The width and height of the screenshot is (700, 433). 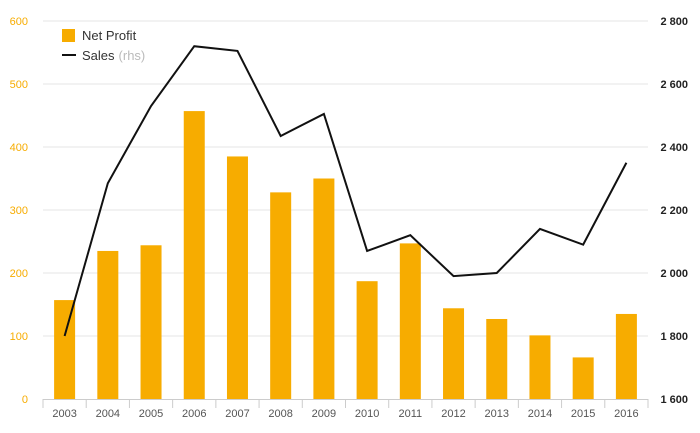 What do you see at coordinates (64, 414) in the screenshot?
I see `x-axis-tick-label: 2003` at bounding box center [64, 414].